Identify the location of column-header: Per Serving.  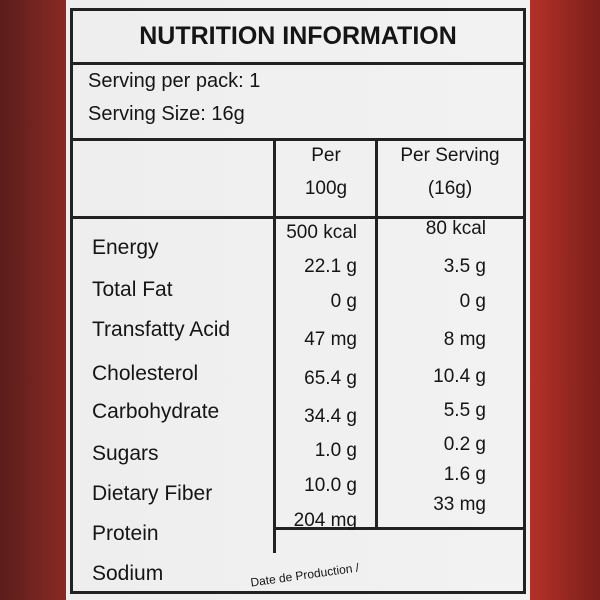
(450, 155).